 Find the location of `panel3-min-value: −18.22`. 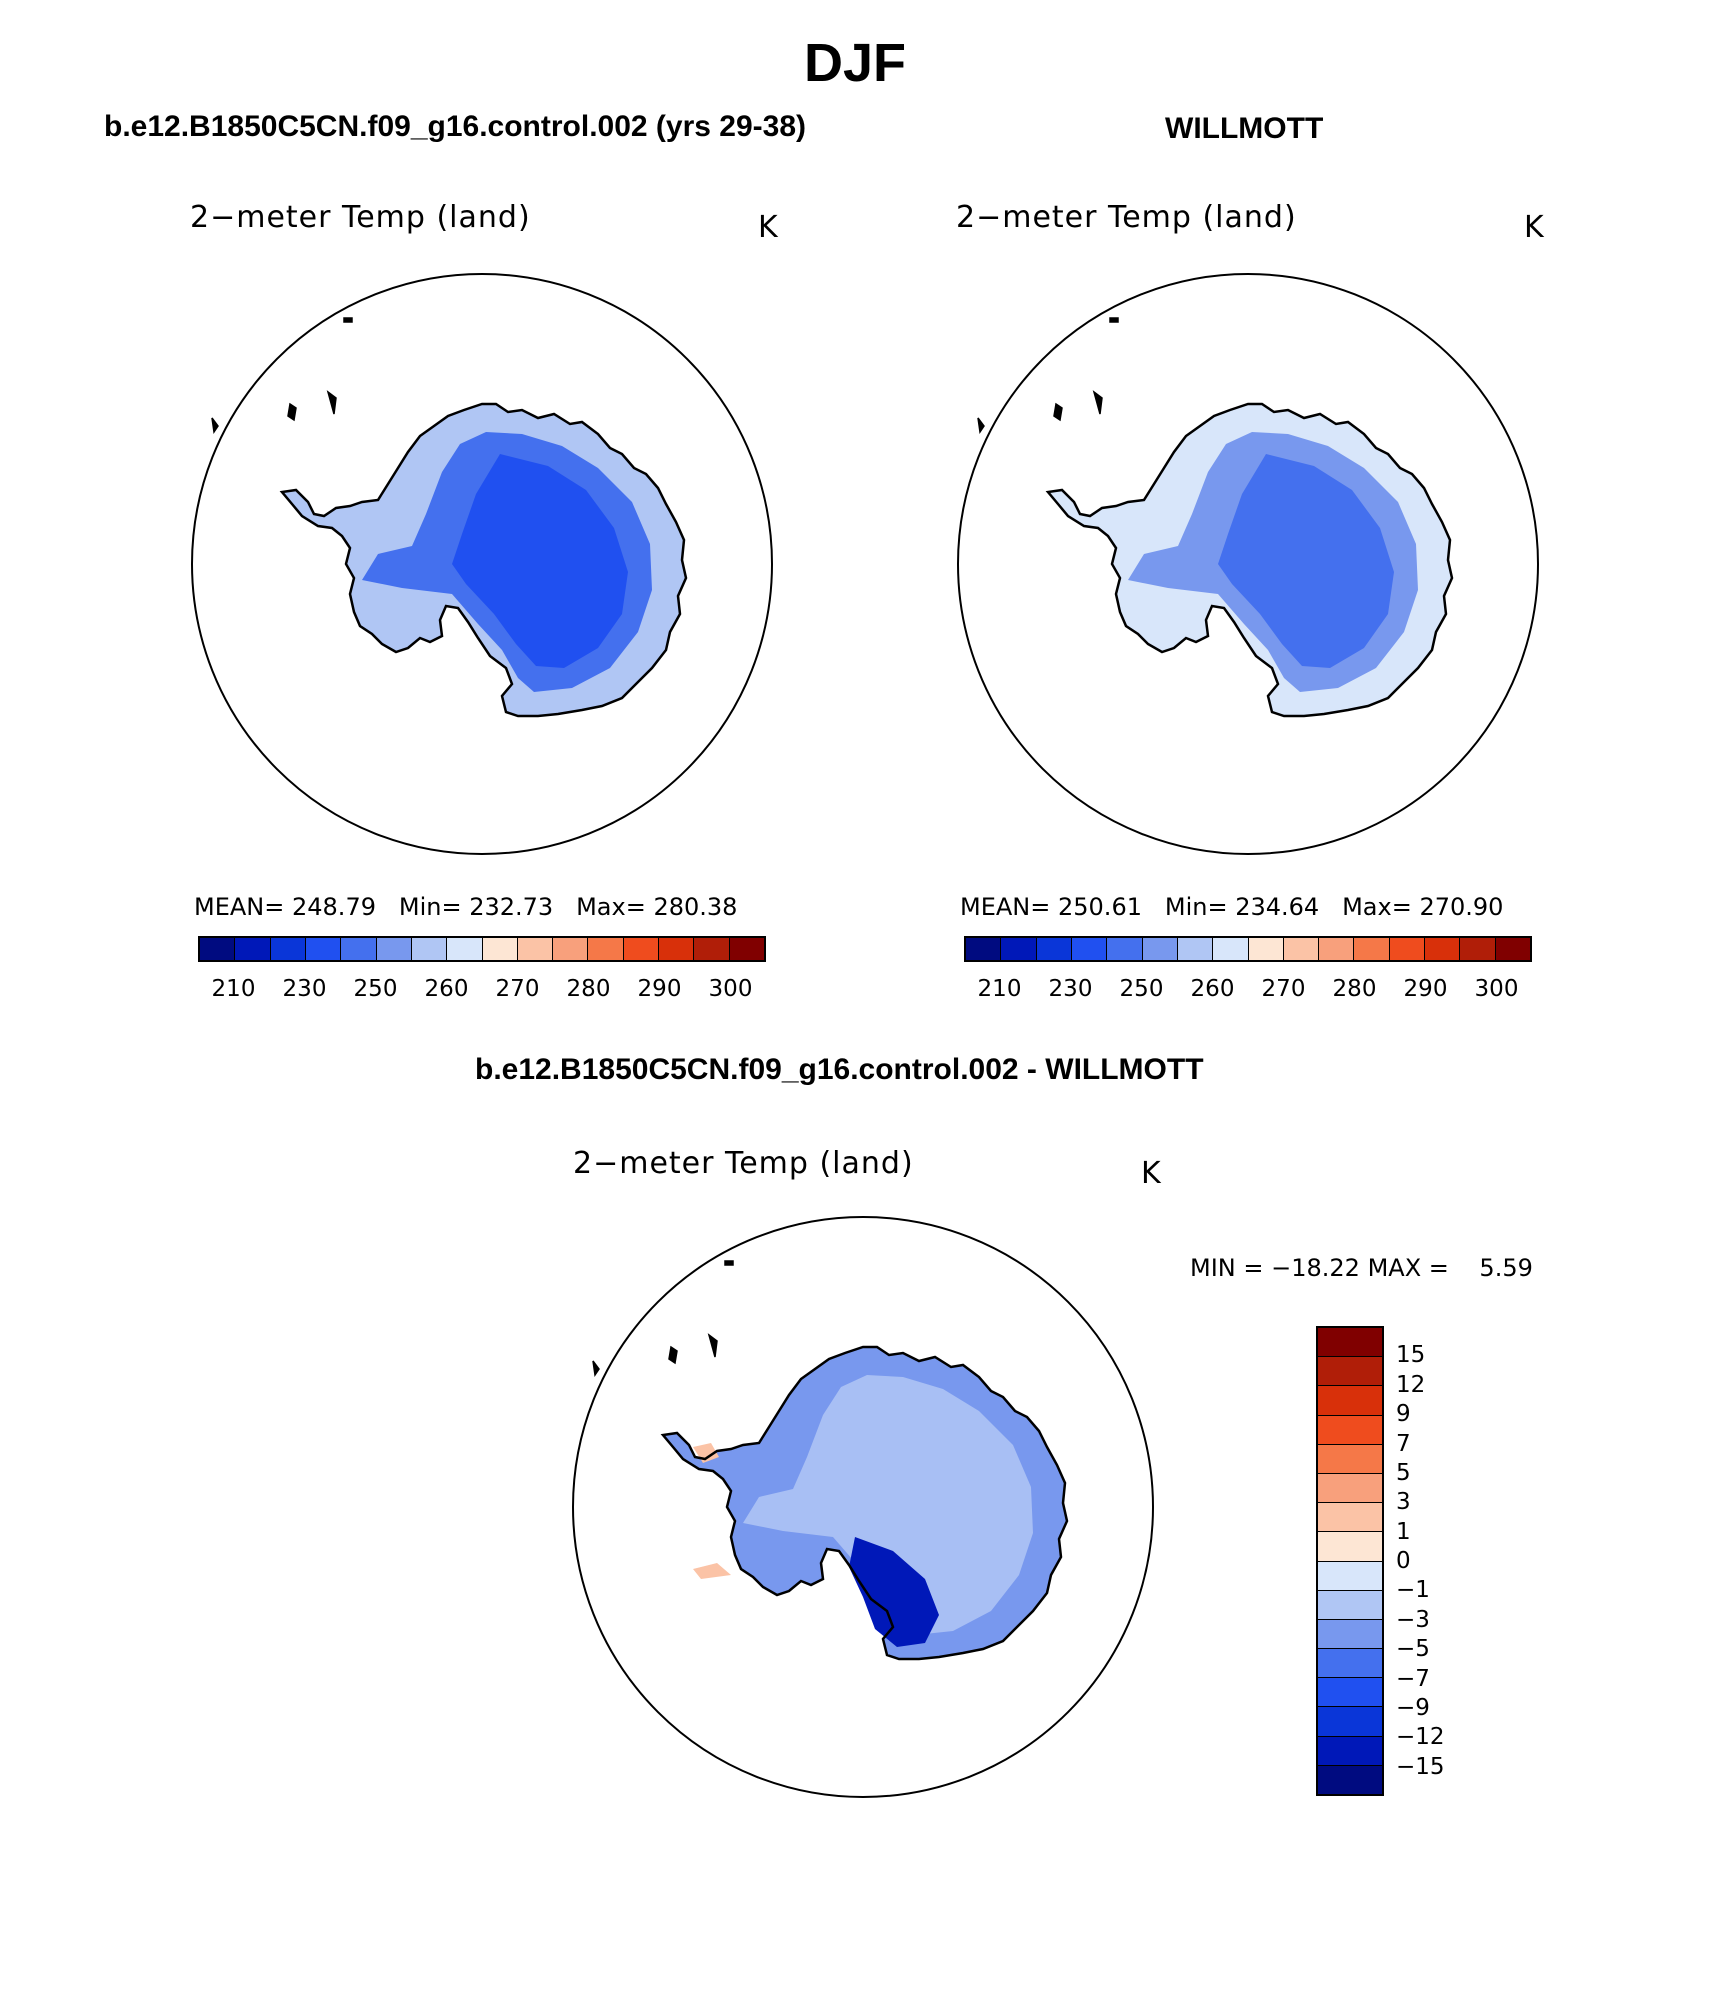

panel3-min-value: −18.22 is located at coordinates (1315, 1268).